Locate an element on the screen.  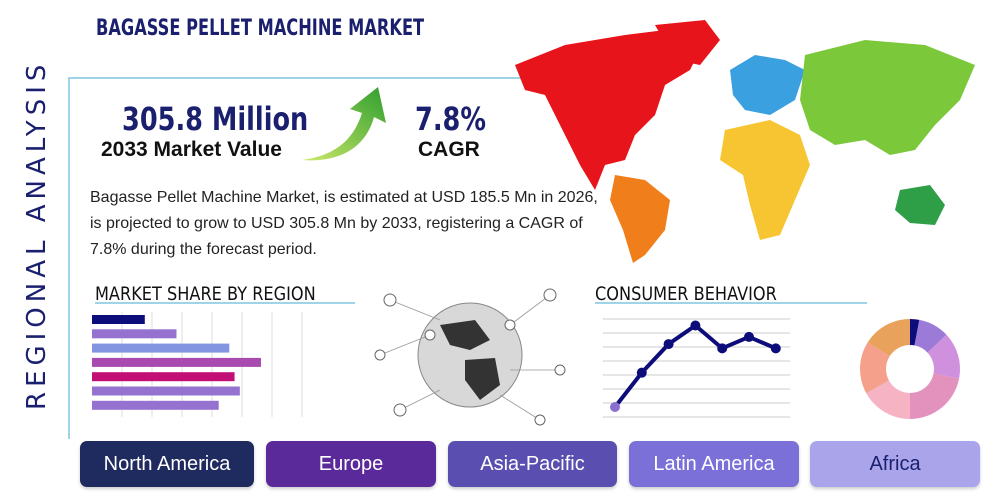
market-share-heading: MARKET SHARE BY REGION is located at coordinates (205, 294).